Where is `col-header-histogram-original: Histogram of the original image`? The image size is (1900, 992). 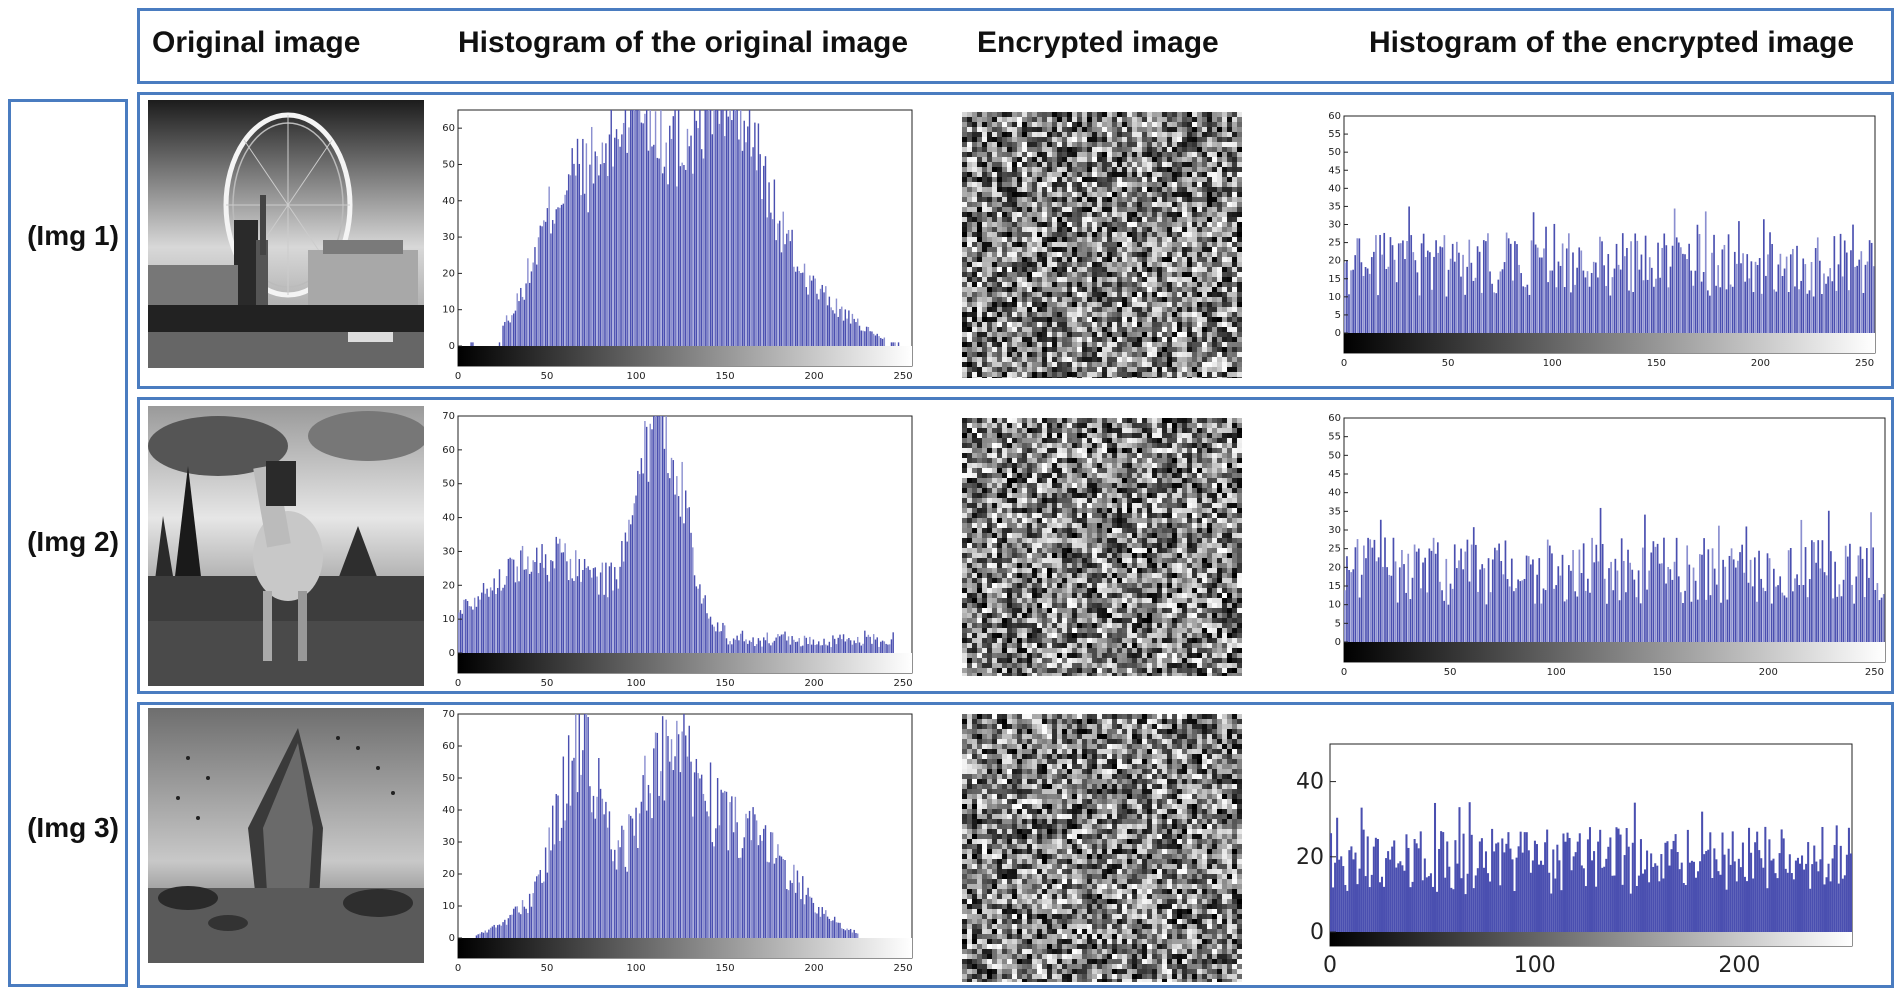 col-header-histogram-original: Histogram of the original image is located at coordinates (683, 42).